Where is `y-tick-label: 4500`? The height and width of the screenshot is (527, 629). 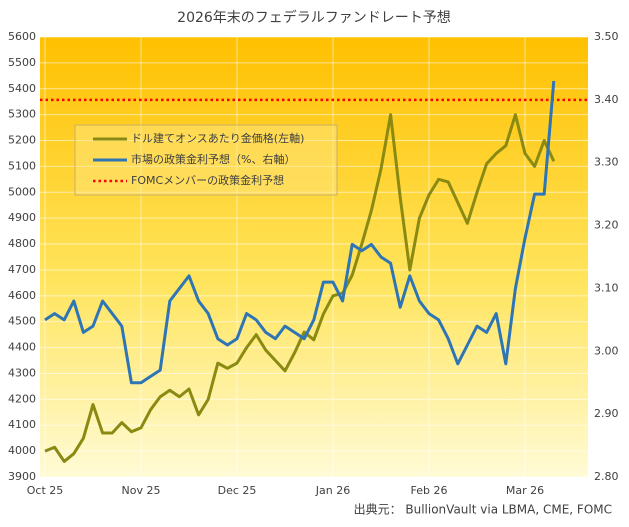
y-tick-label: 4500 is located at coordinates (22, 321).